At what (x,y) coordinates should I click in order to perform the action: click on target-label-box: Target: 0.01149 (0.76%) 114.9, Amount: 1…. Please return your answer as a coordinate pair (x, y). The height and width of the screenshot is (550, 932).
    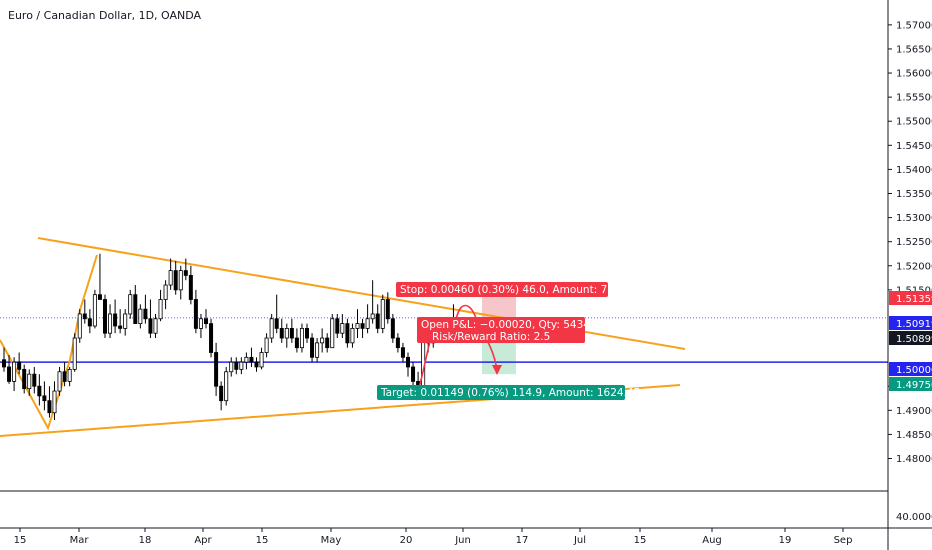
    Looking at the image, I should click on (508, 392).